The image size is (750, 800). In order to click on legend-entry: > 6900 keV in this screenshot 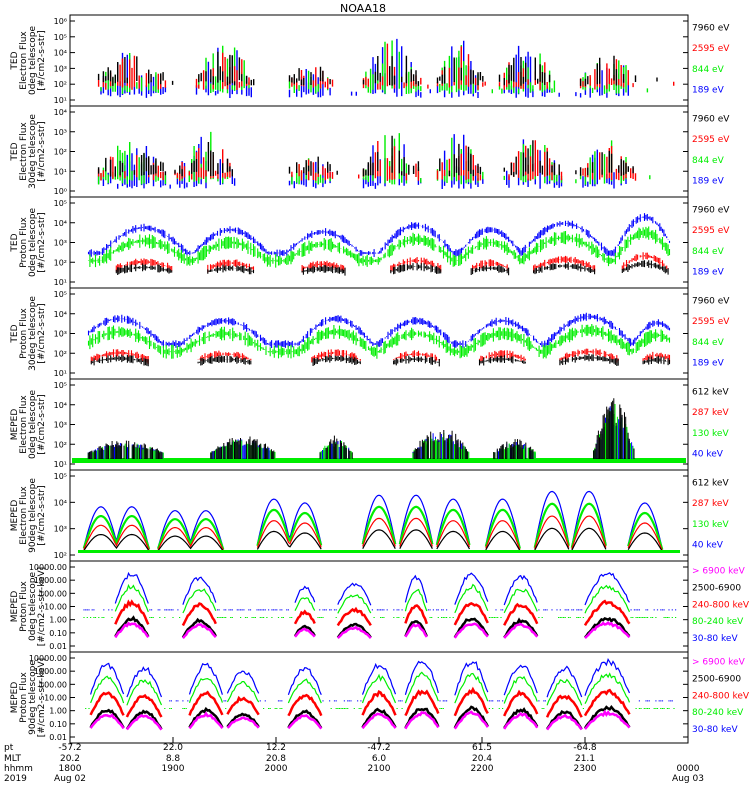, I will do `click(719, 663)`.